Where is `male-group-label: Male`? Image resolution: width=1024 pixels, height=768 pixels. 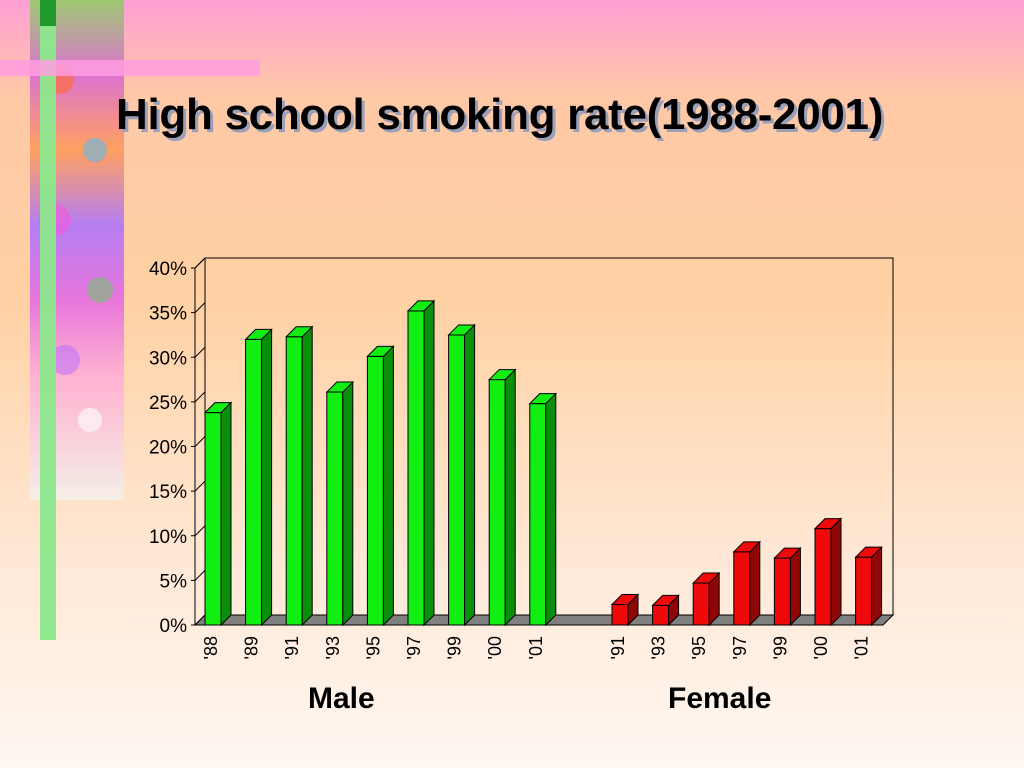 male-group-label: Male is located at coordinates (341, 698).